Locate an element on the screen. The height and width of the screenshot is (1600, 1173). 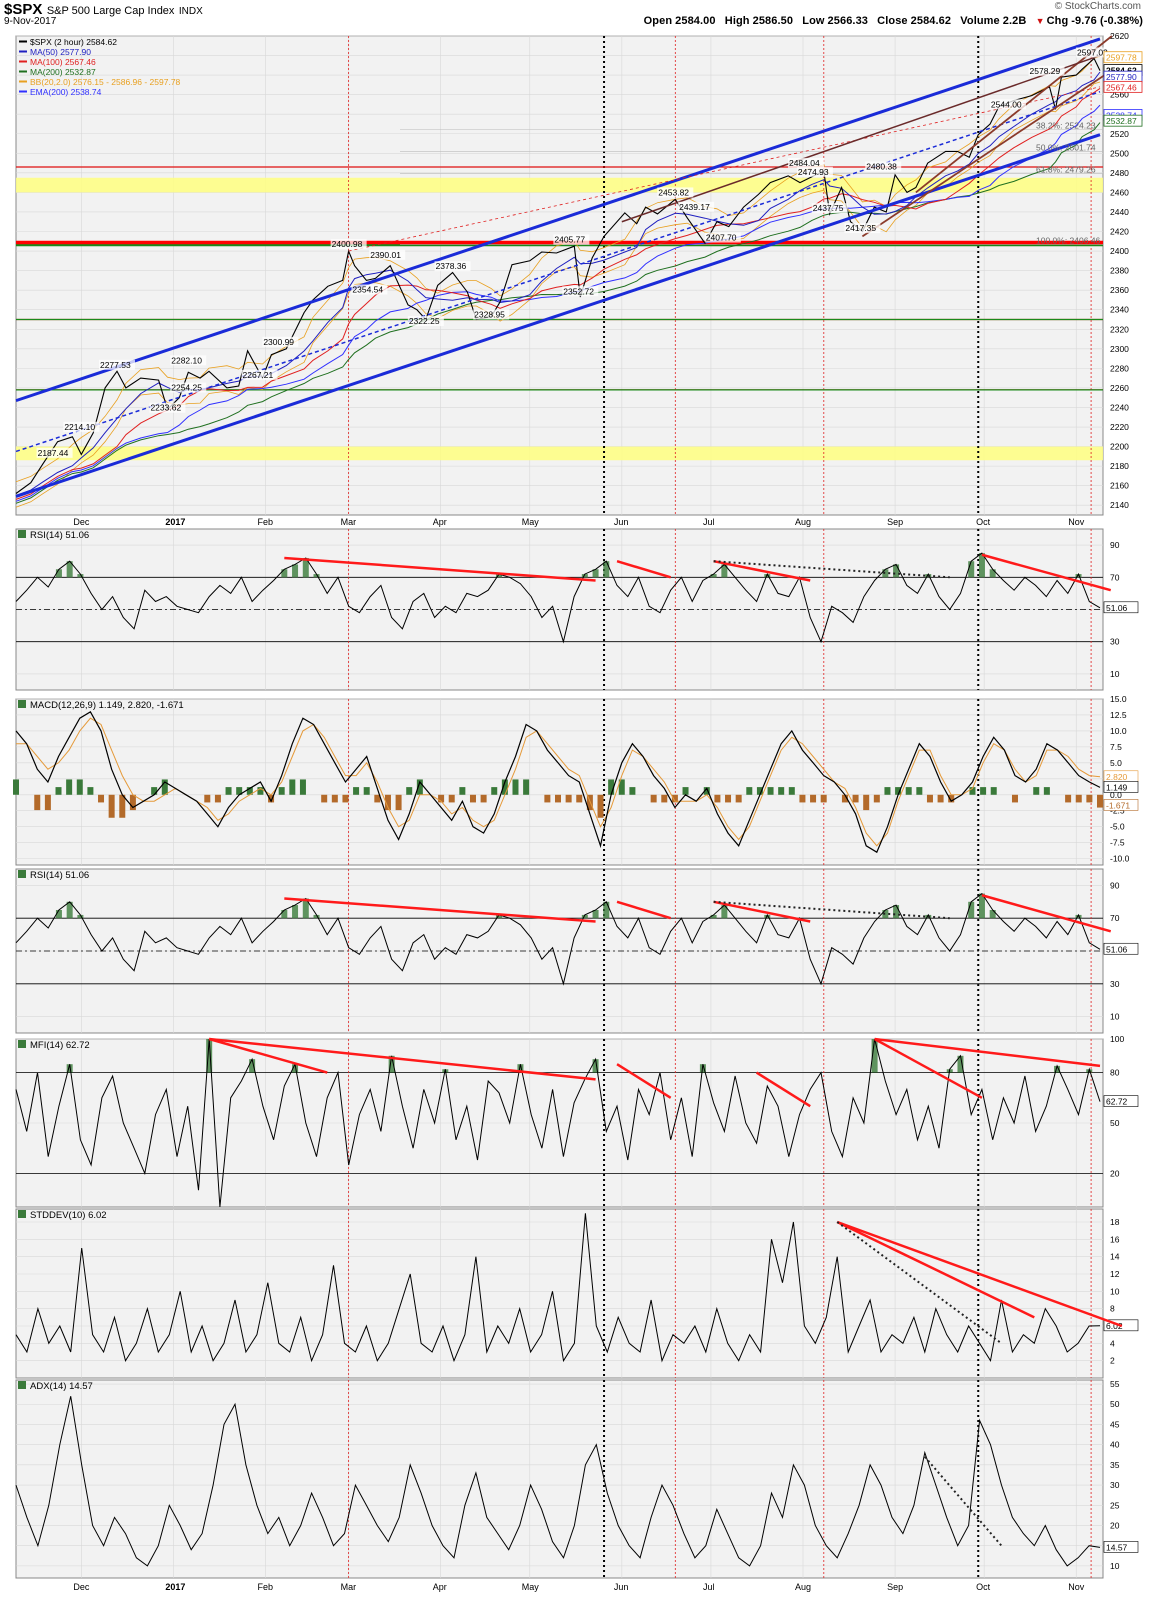
legend-entry: MA(200) 2532.87 is located at coordinates (63, 72).